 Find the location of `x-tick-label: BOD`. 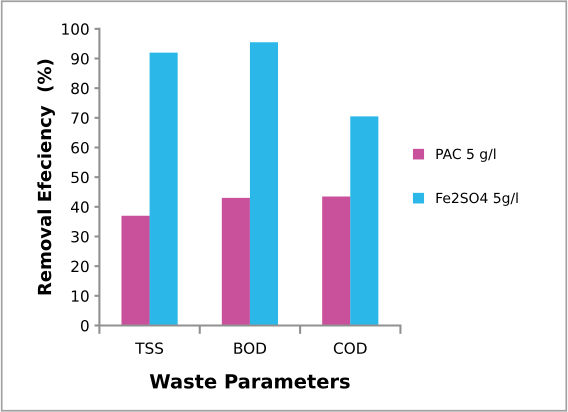

x-tick-label: BOD is located at coordinates (250, 348).